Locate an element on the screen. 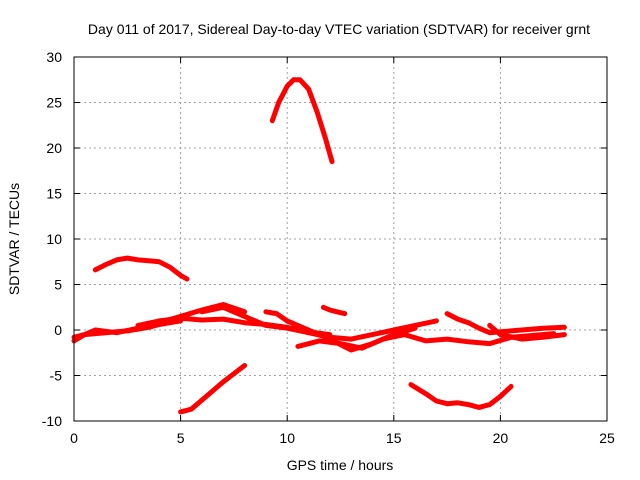 The width and height of the screenshot is (640, 480). y-tick-label-10: 10 is located at coordinates (54, 239).